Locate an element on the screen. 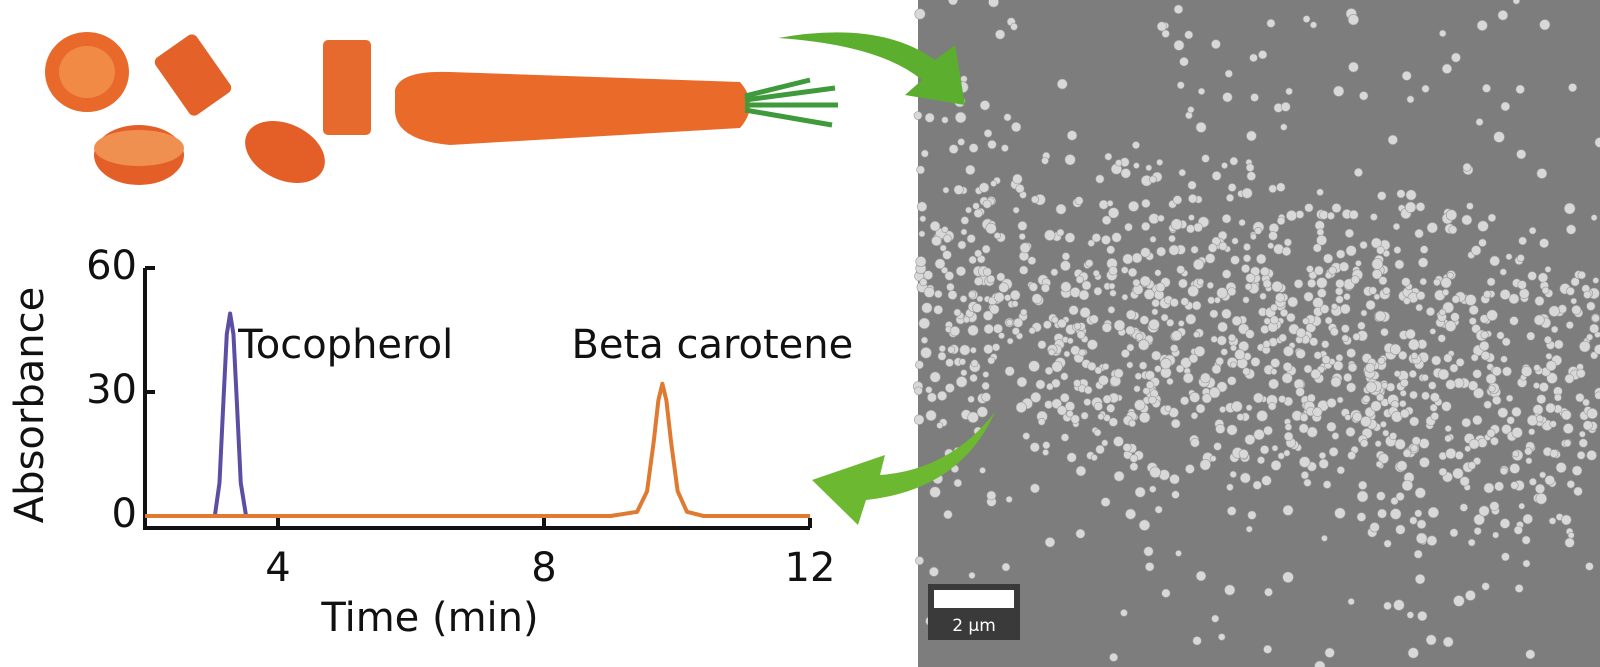 This screenshot has width=1600, height=667. arrow is located at coordinates (903, 468).